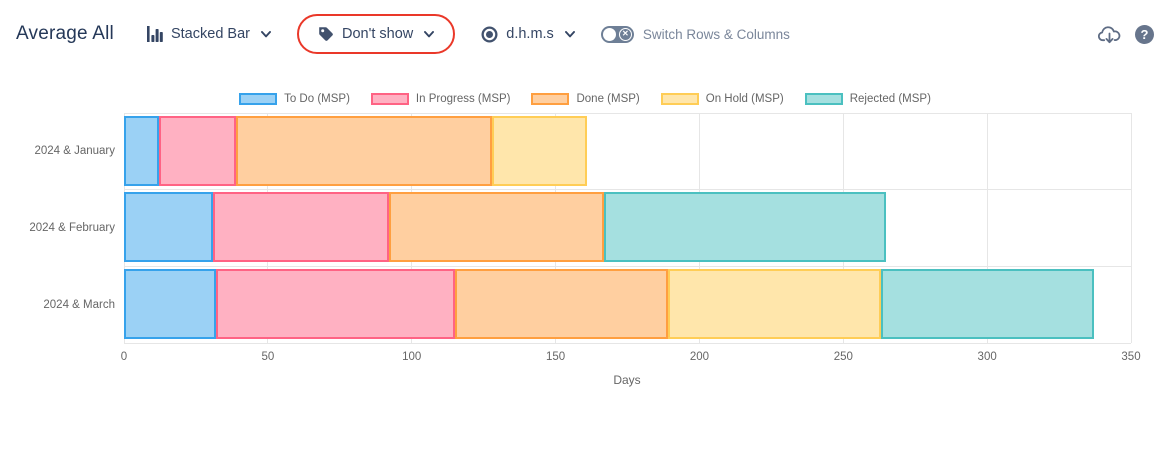 This screenshot has width=1170, height=471. I want to click on x-tick-label-150: 150, so click(555, 357).